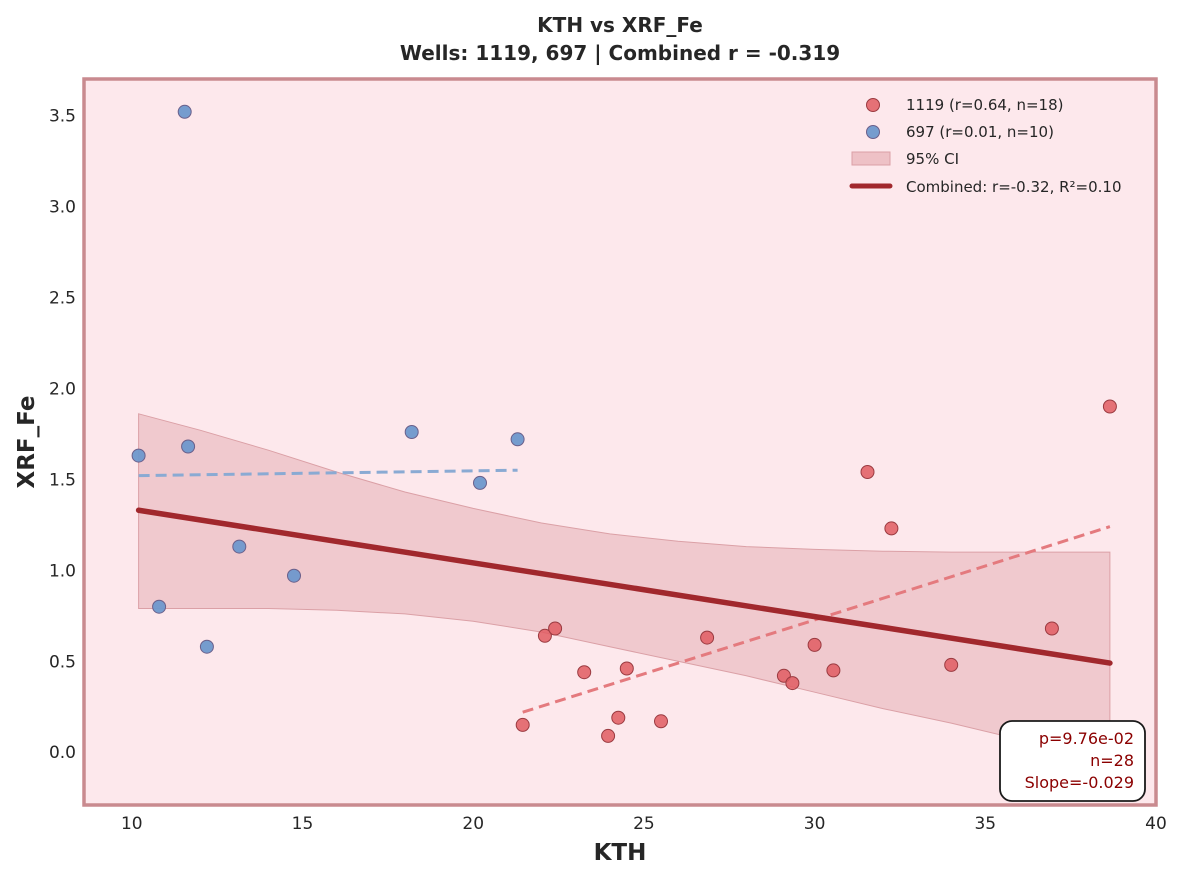  What do you see at coordinates (62, 298) in the screenshot?
I see `y-tick-label: 2.5` at bounding box center [62, 298].